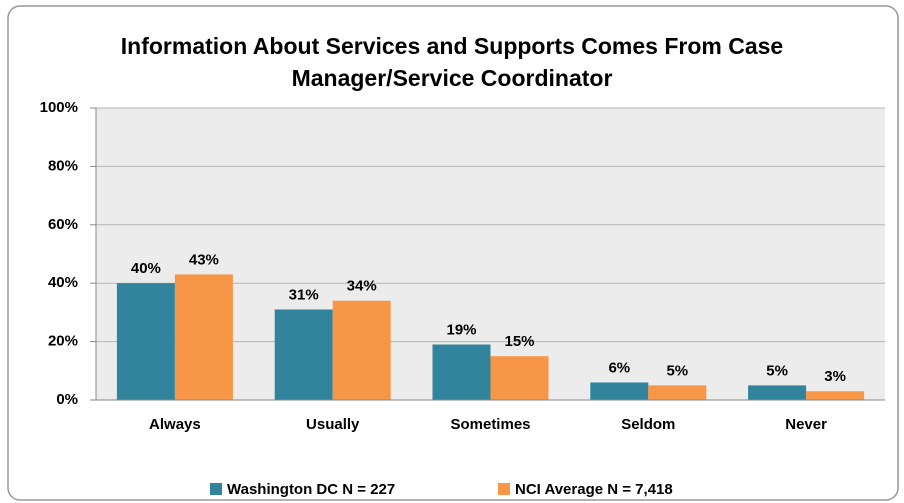 The width and height of the screenshot is (904, 503). Describe the element at coordinates (304, 294) in the screenshot. I see `data-label: 31%` at that location.